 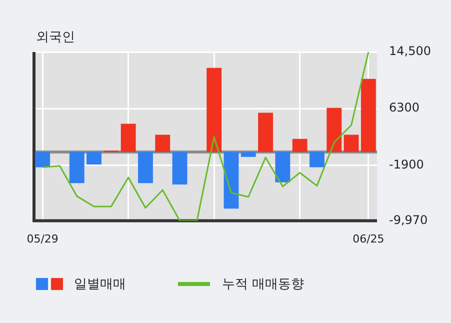 I want to click on x-tick-label: 06/25, so click(x=368, y=239).